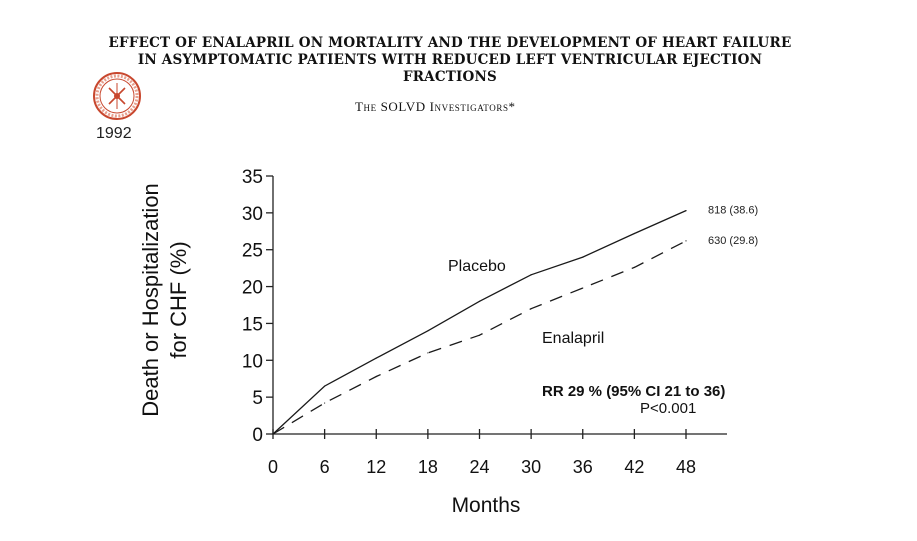 The image size is (917, 541). What do you see at coordinates (252, 361) in the screenshot?
I see `y-tick-label: 10` at bounding box center [252, 361].